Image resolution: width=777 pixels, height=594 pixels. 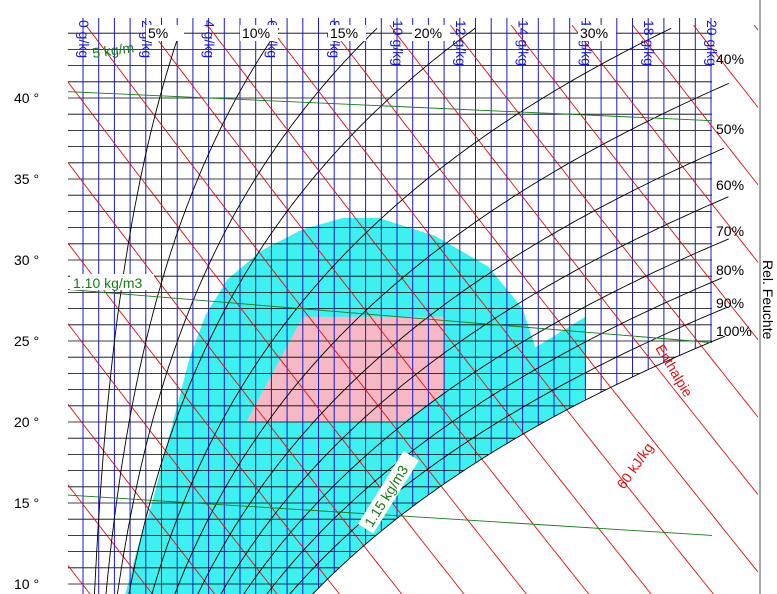 What do you see at coordinates (26, 422) in the screenshot?
I see `y-tick-label: 20 °` at bounding box center [26, 422].